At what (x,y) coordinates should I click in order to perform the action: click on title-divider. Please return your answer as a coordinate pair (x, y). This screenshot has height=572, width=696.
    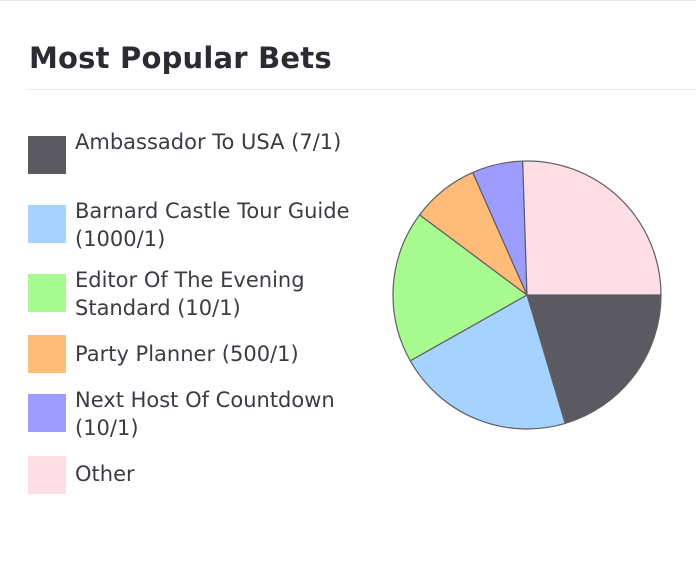
    Looking at the image, I should click on (361, 89).